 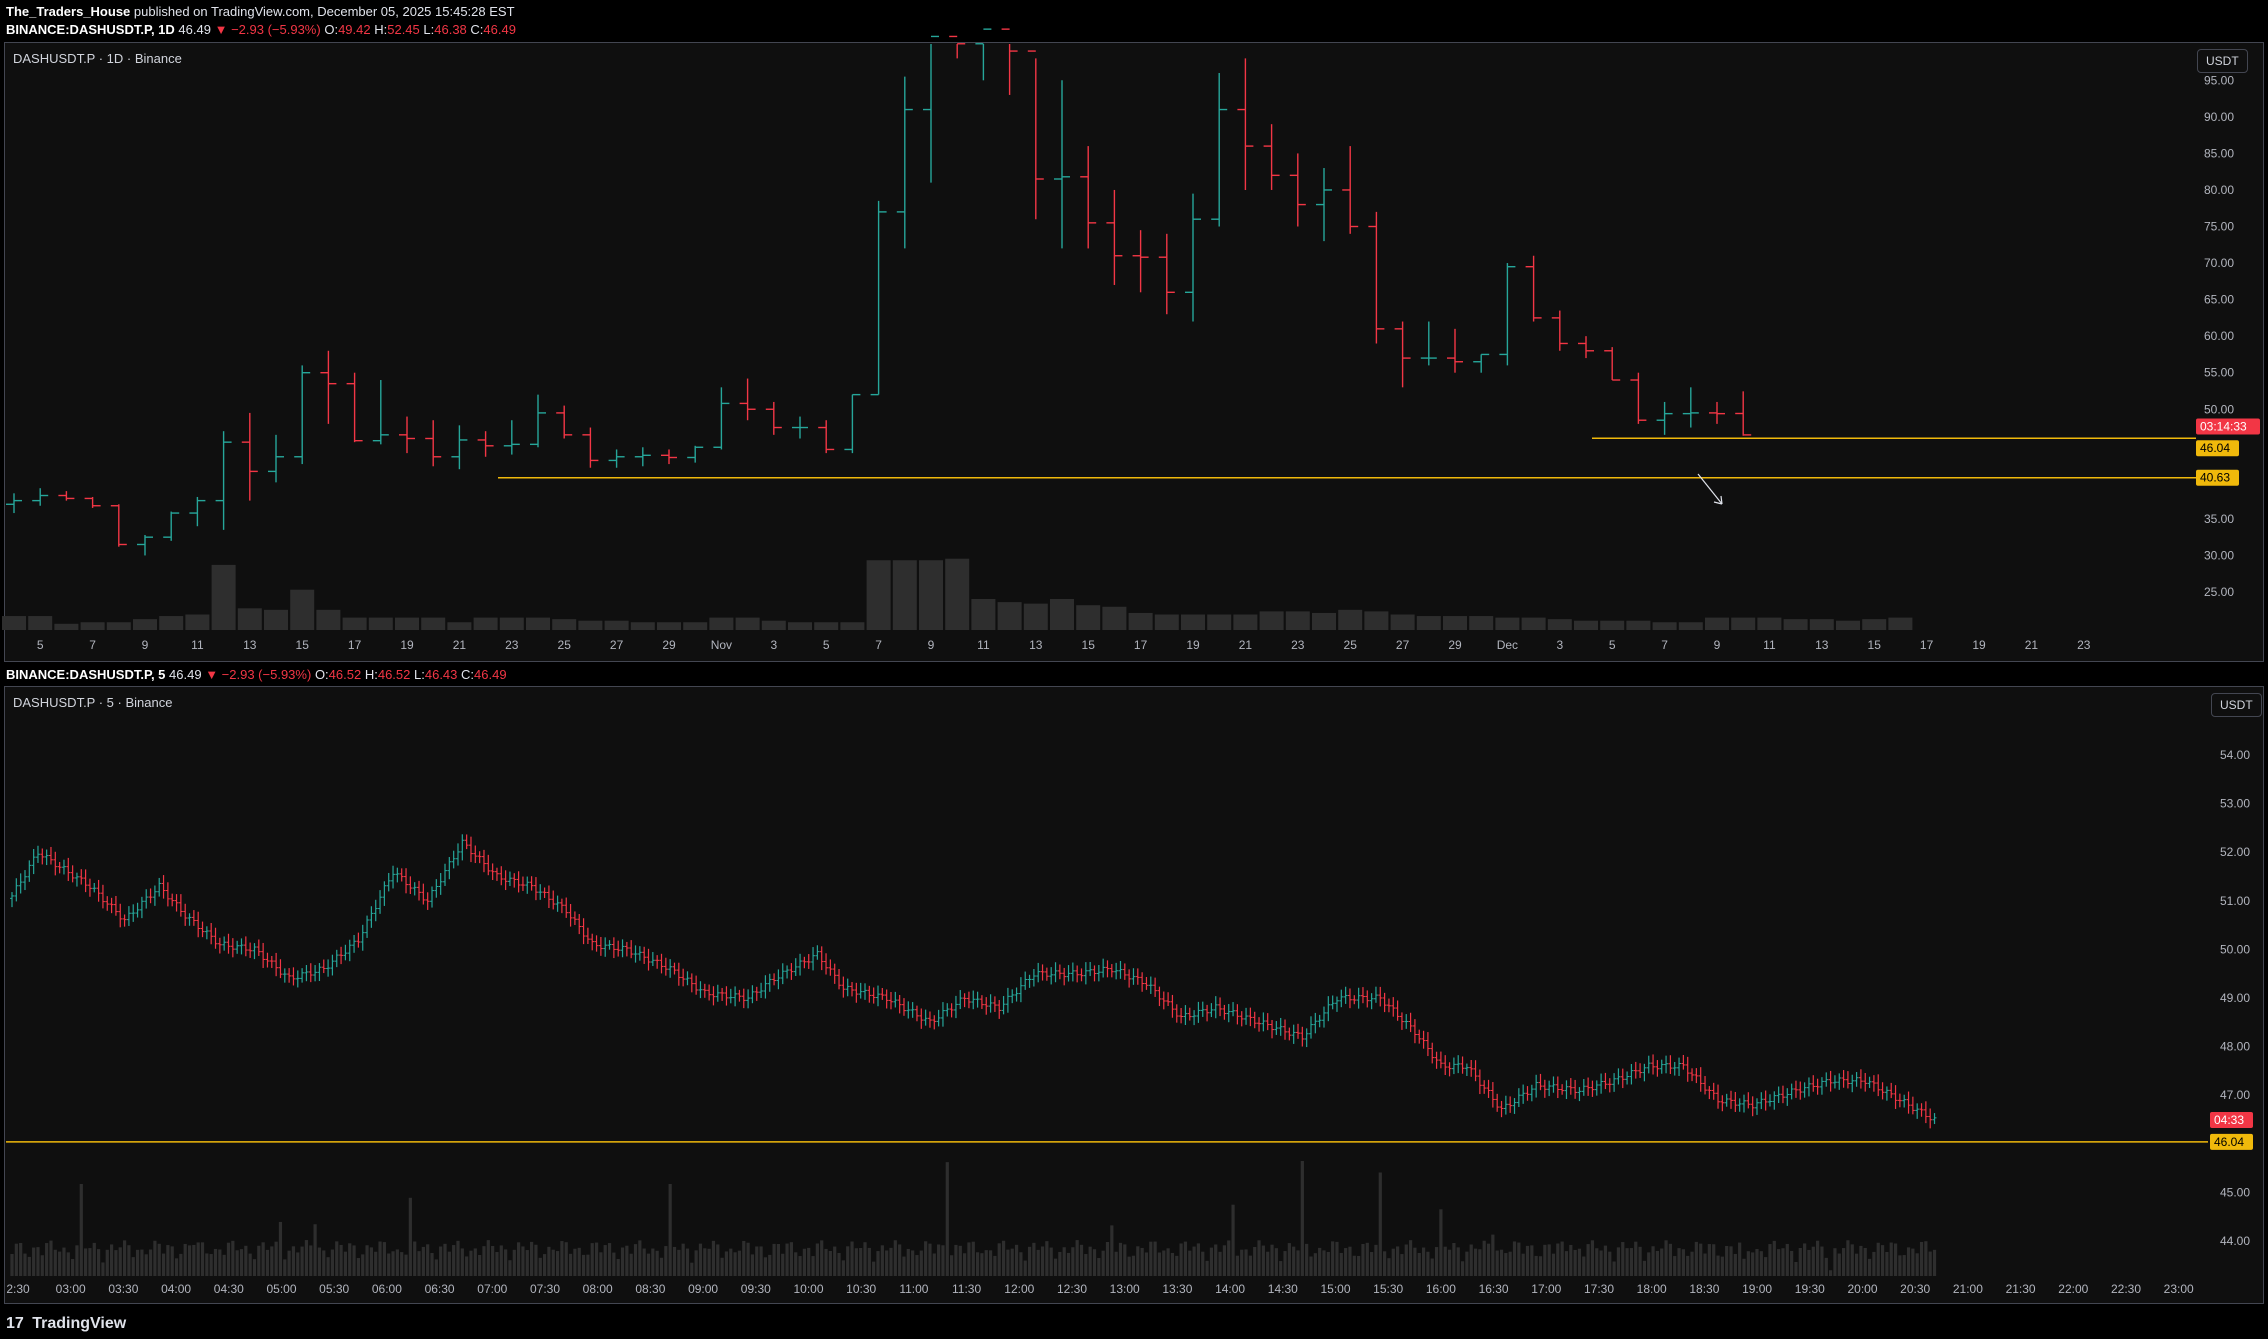 What do you see at coordinates (1559, 645) in the screenshot?
I see `x-tick-label: 3` at bounding box center [1559, 645].